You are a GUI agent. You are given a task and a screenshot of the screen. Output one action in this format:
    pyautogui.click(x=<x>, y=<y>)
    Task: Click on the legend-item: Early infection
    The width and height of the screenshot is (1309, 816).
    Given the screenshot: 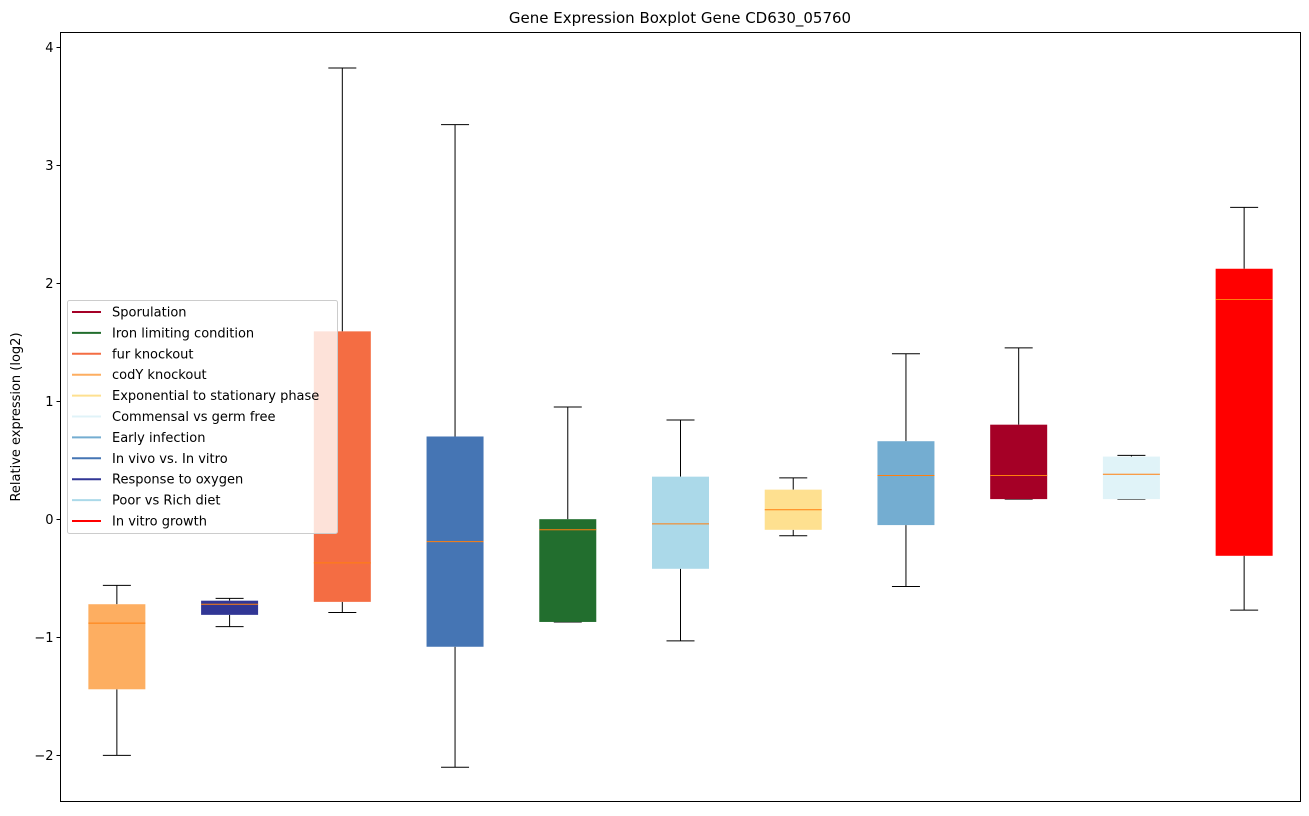 What is the action you would take?
    pyautogui.click(x=138, y=438)
    